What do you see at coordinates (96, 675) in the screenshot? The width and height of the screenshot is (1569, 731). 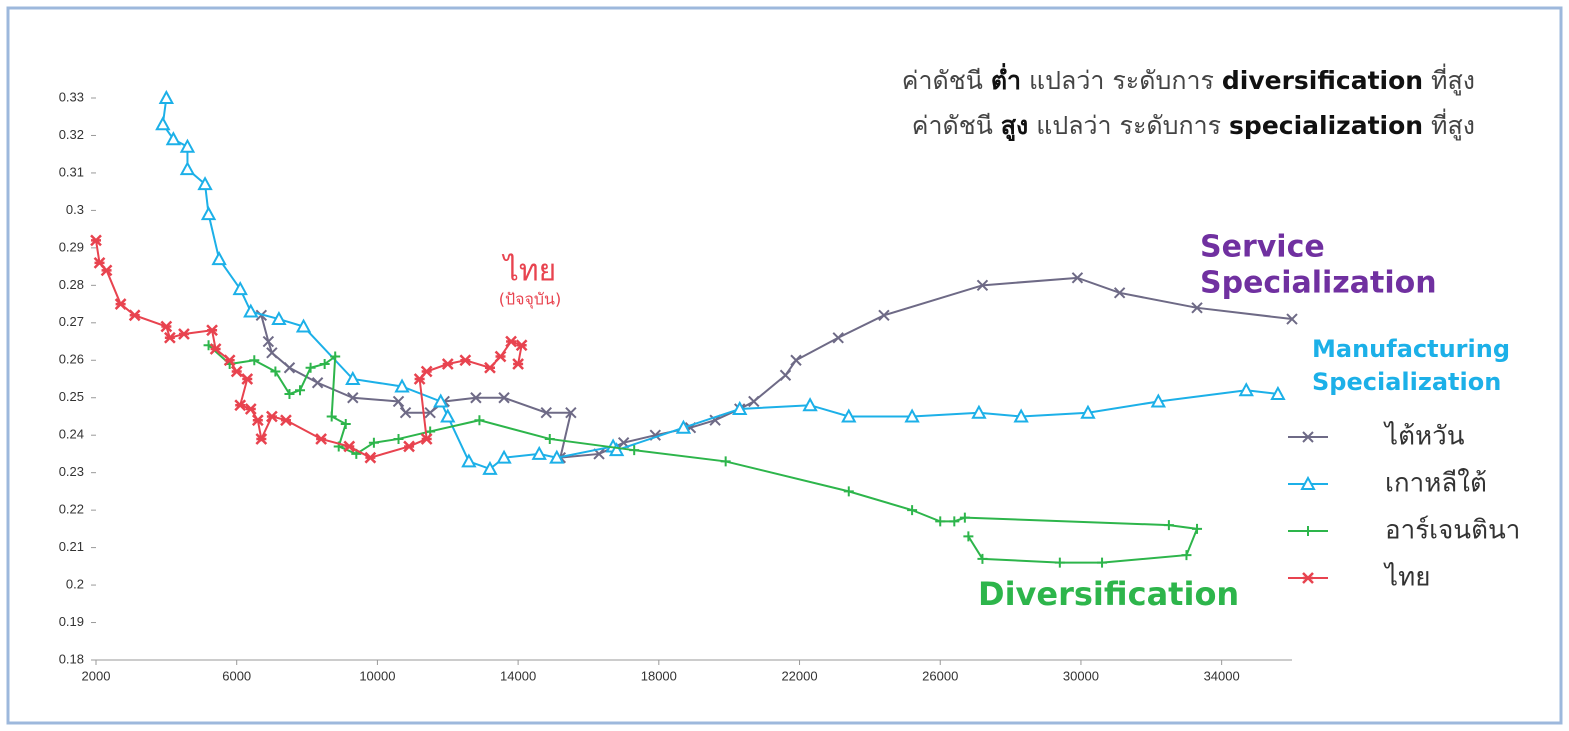 I see `x-tick-label: 2000` at bounding box center [96, 675].